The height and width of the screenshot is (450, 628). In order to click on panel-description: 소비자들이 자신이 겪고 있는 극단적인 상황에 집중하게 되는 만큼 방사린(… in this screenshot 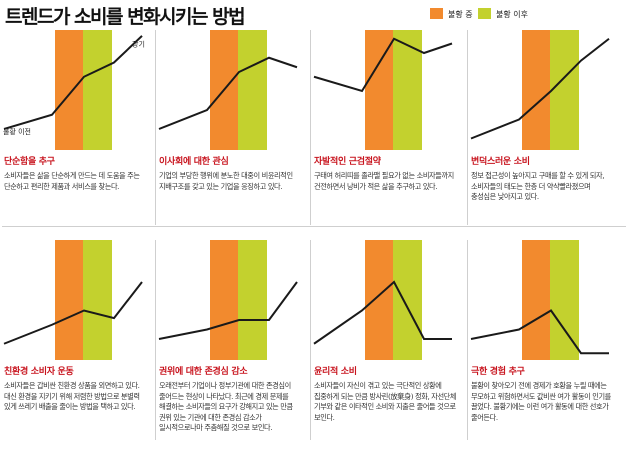, I will do `click(385, 401)`.